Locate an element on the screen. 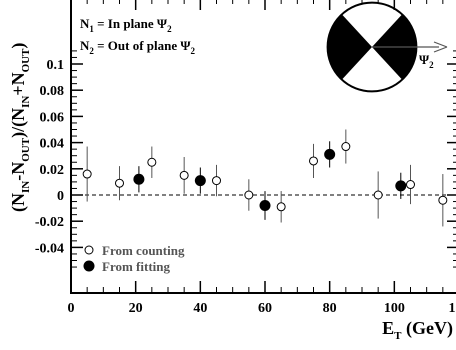  legend-counting-label: From counting is located at coordinates (143, 250).